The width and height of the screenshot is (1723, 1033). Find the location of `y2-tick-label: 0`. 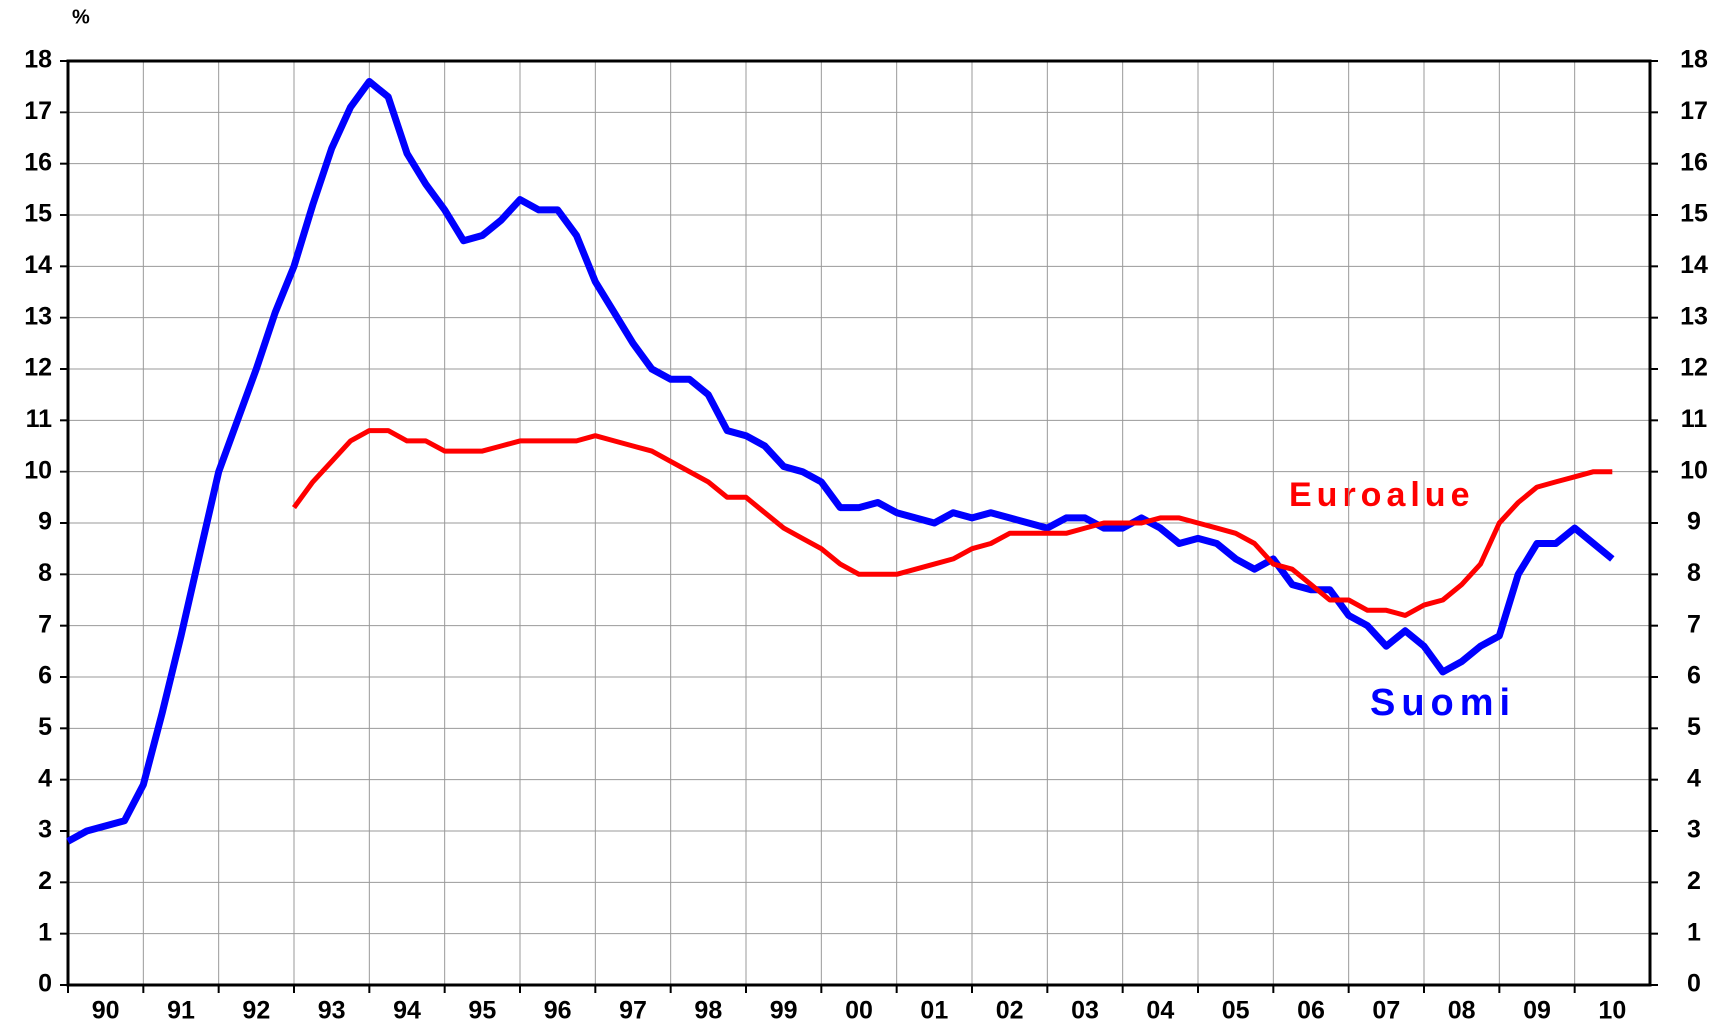

y2-tick-label: 0 is located at coordinates (1694, 984).